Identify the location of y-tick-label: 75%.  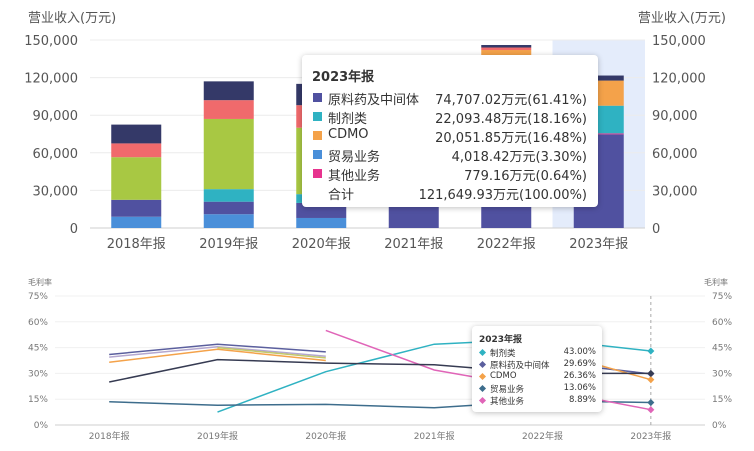
(38, 297).